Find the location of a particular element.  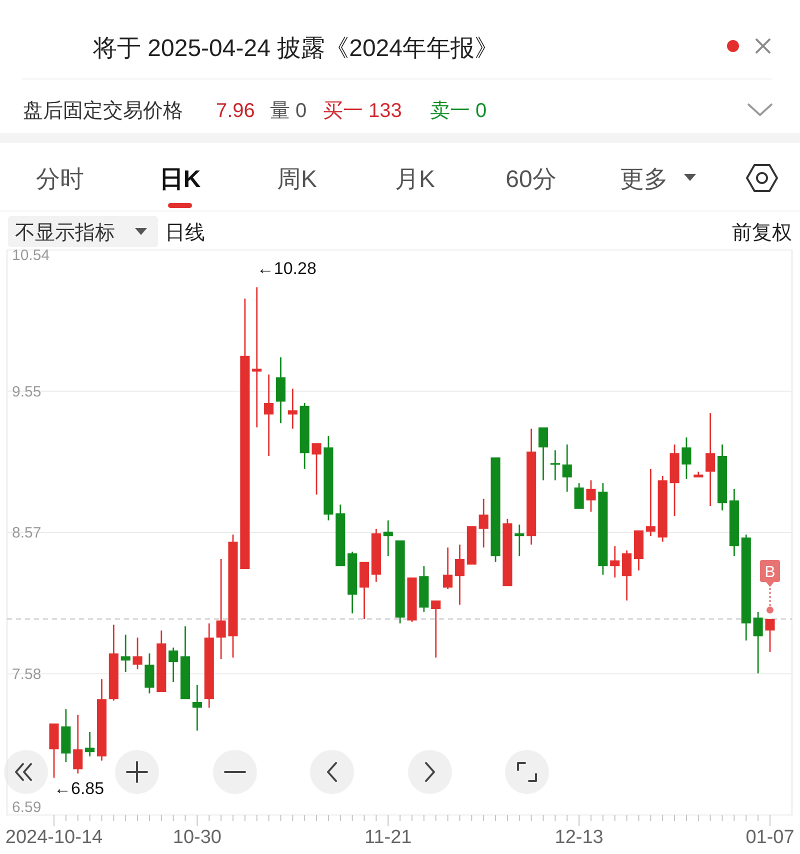

annotation: ←10.28 is located at coordinates (286, 268).